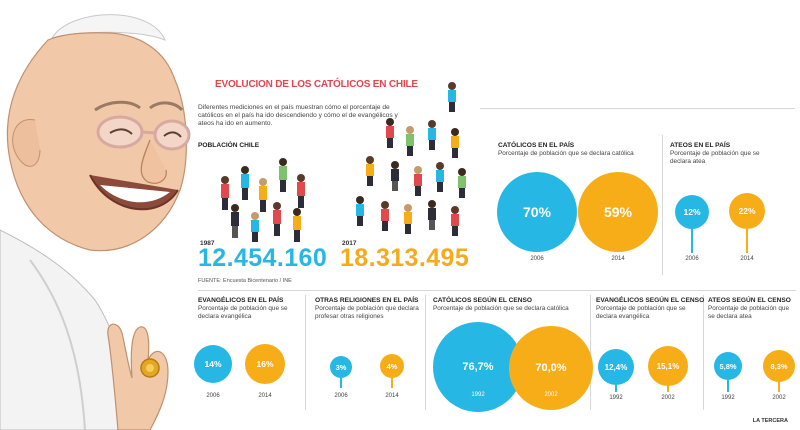 This screenshot has height=430, width=800. I want to click on divider-v5, so click(703, 352).